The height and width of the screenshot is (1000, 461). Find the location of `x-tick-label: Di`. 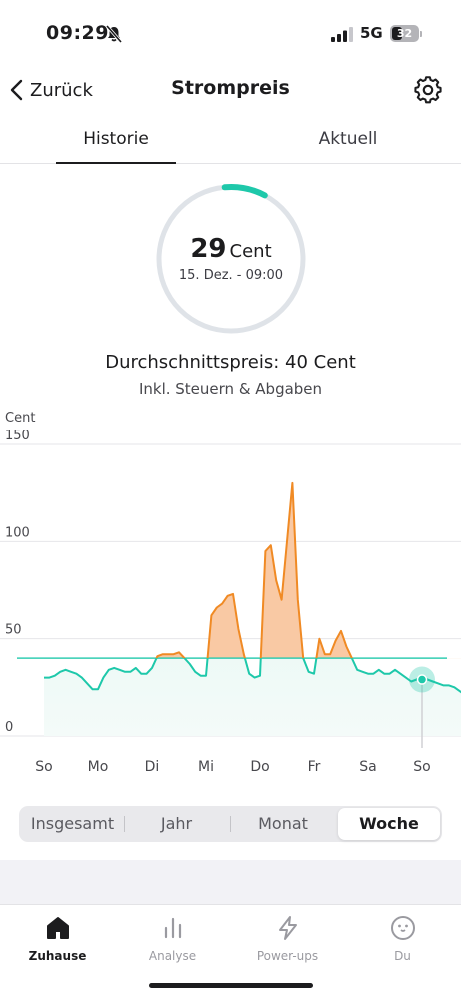

x-tick-label: Di is located at coordinates (152, 767).